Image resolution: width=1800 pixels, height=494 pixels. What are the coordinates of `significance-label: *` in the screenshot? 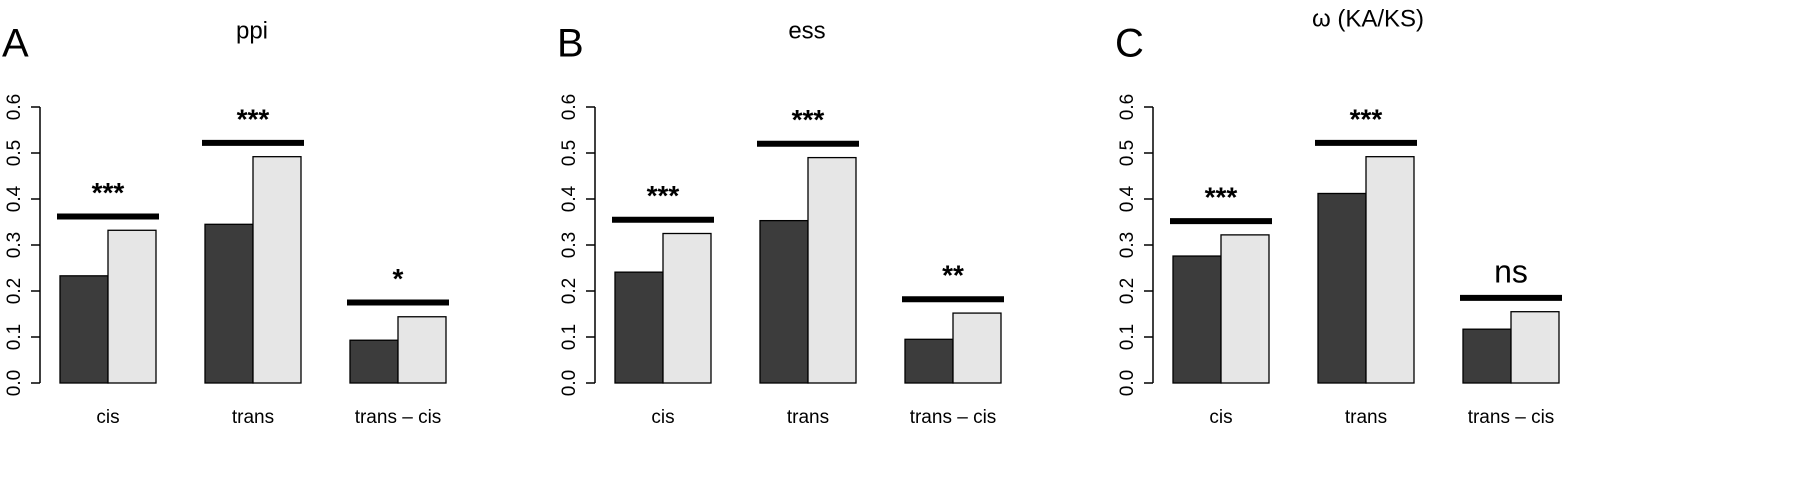 It's located at (398, 278).